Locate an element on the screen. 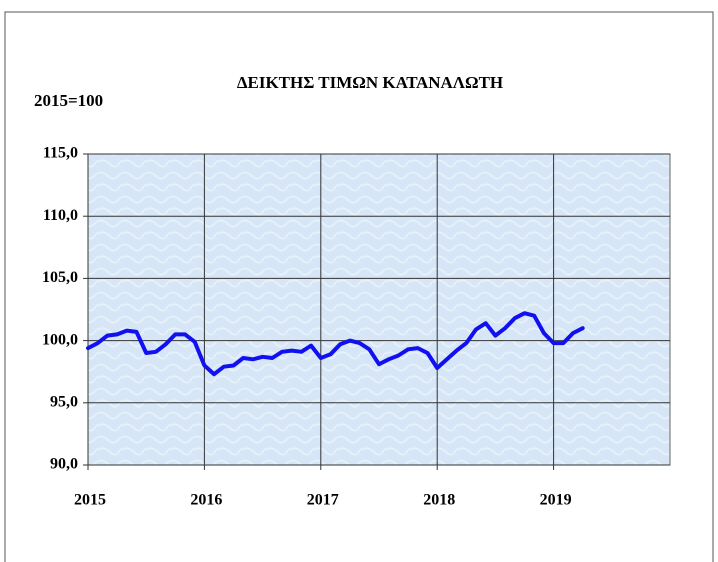 This screenshot has width=718, height=562. x-tick-label: 2015 is located at coordinates (90, 500).